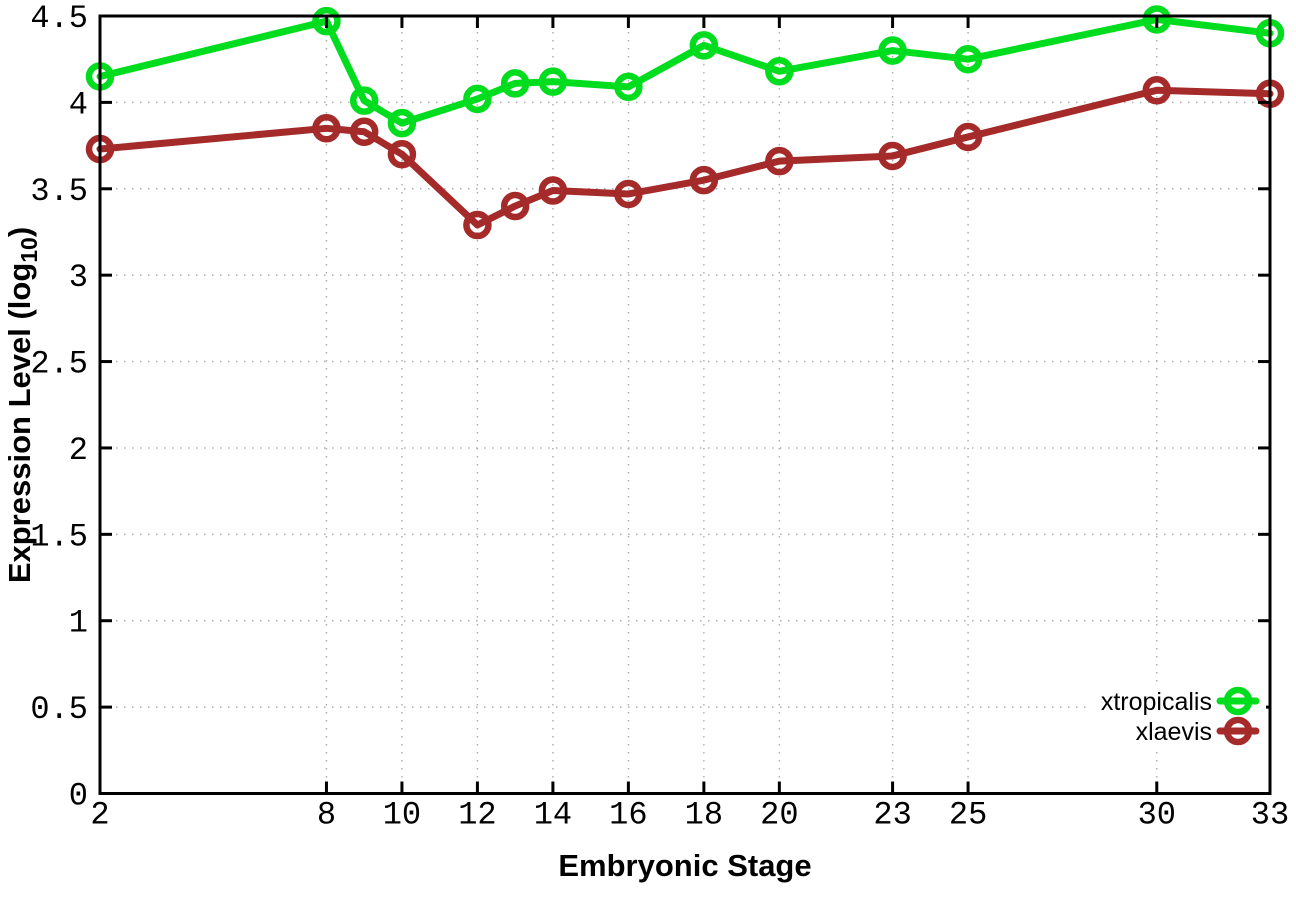 This screenshot has width=1296, height=907. I want to click on y-tick-label: 3, so click(78, 277).